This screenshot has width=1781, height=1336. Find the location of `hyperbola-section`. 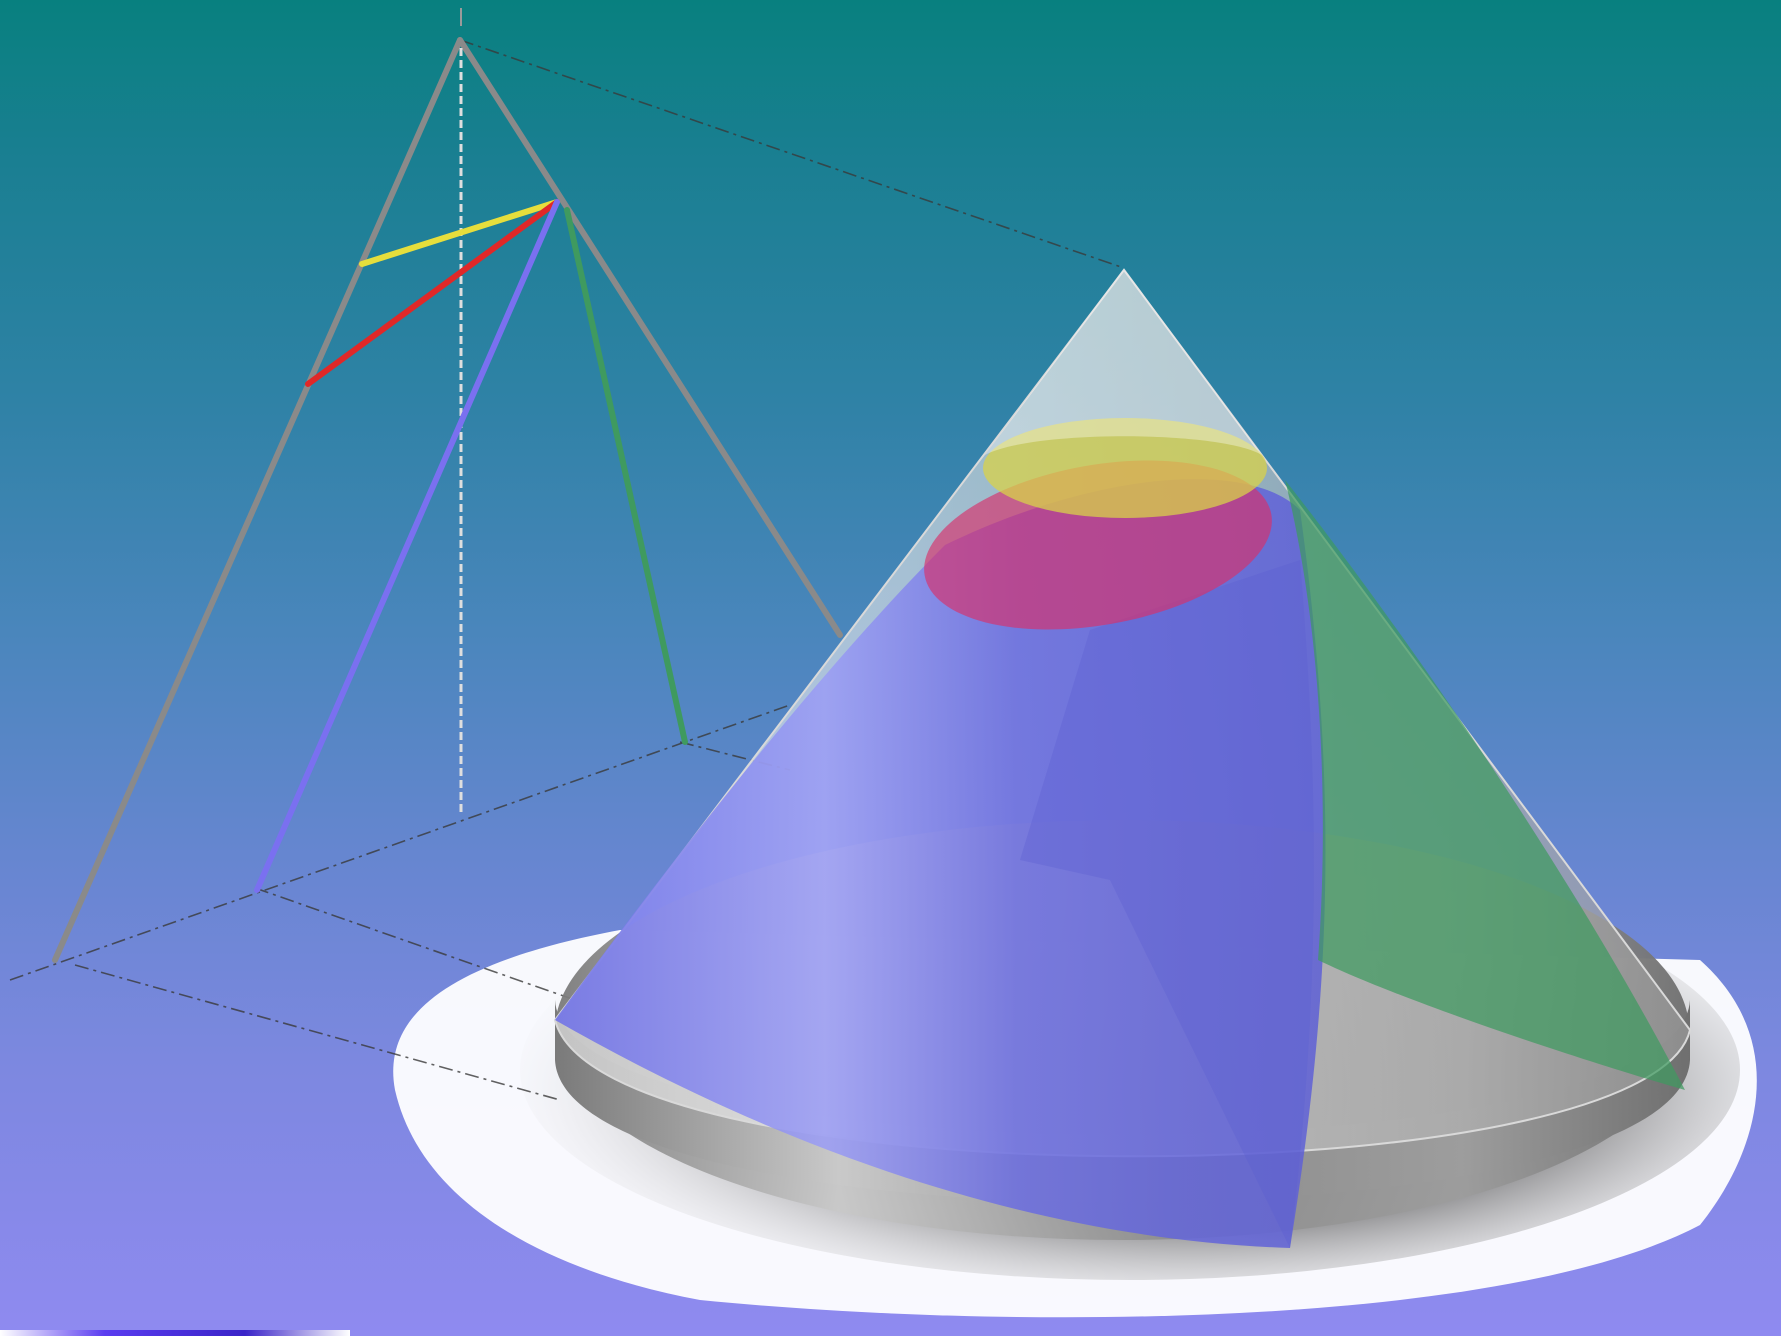

hyperbola-section is located at coordinates (1485, 785).